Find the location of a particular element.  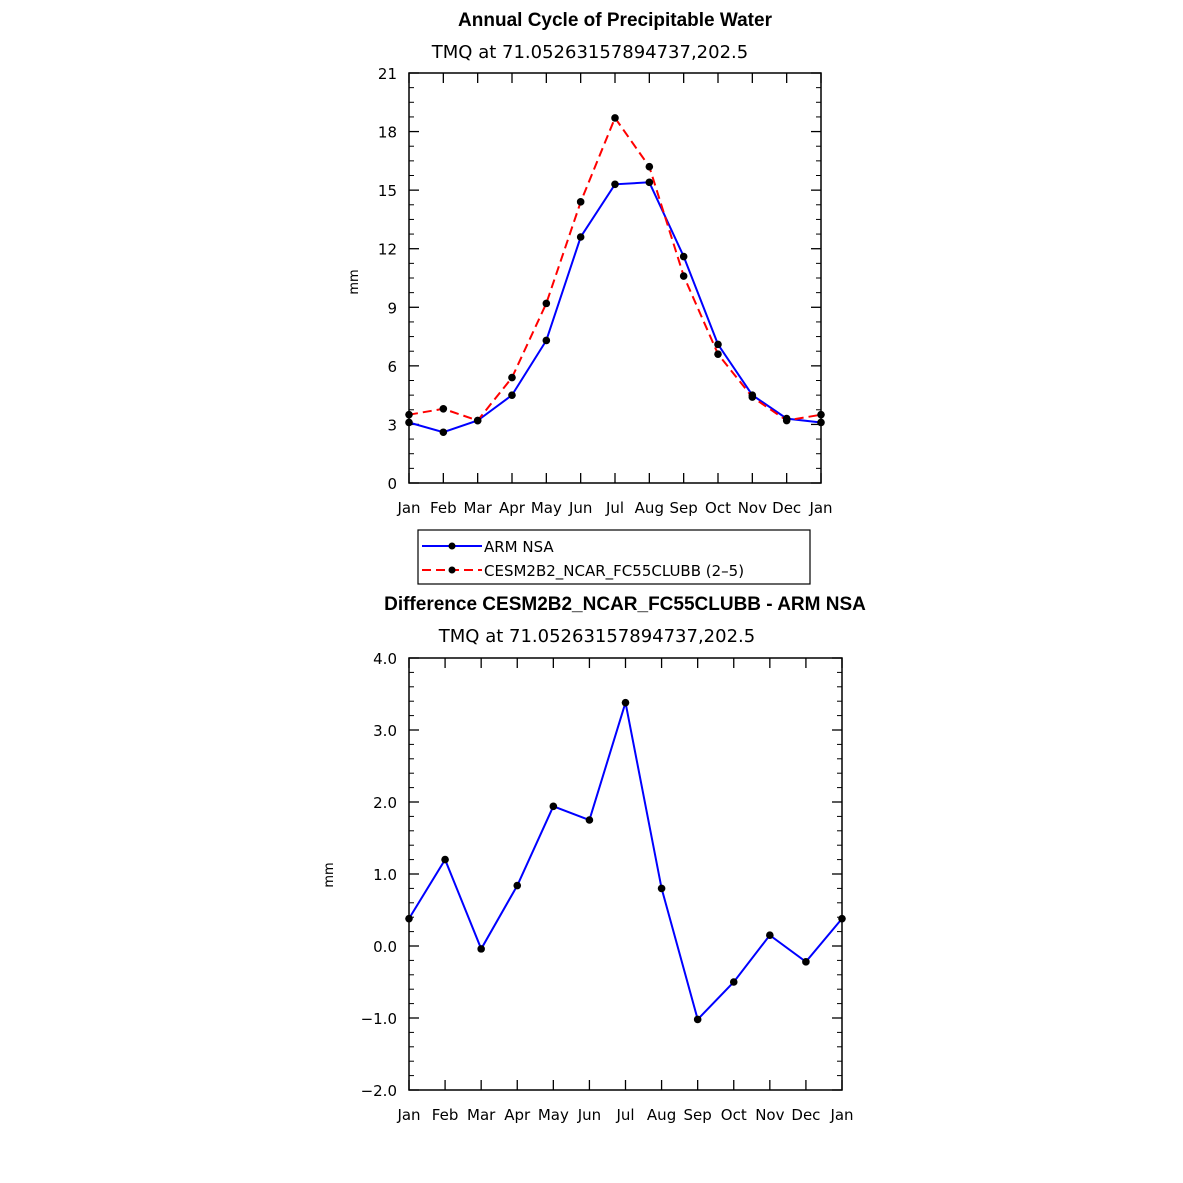

y-tick-label: 2.0 is located at coordinates (385, 803).